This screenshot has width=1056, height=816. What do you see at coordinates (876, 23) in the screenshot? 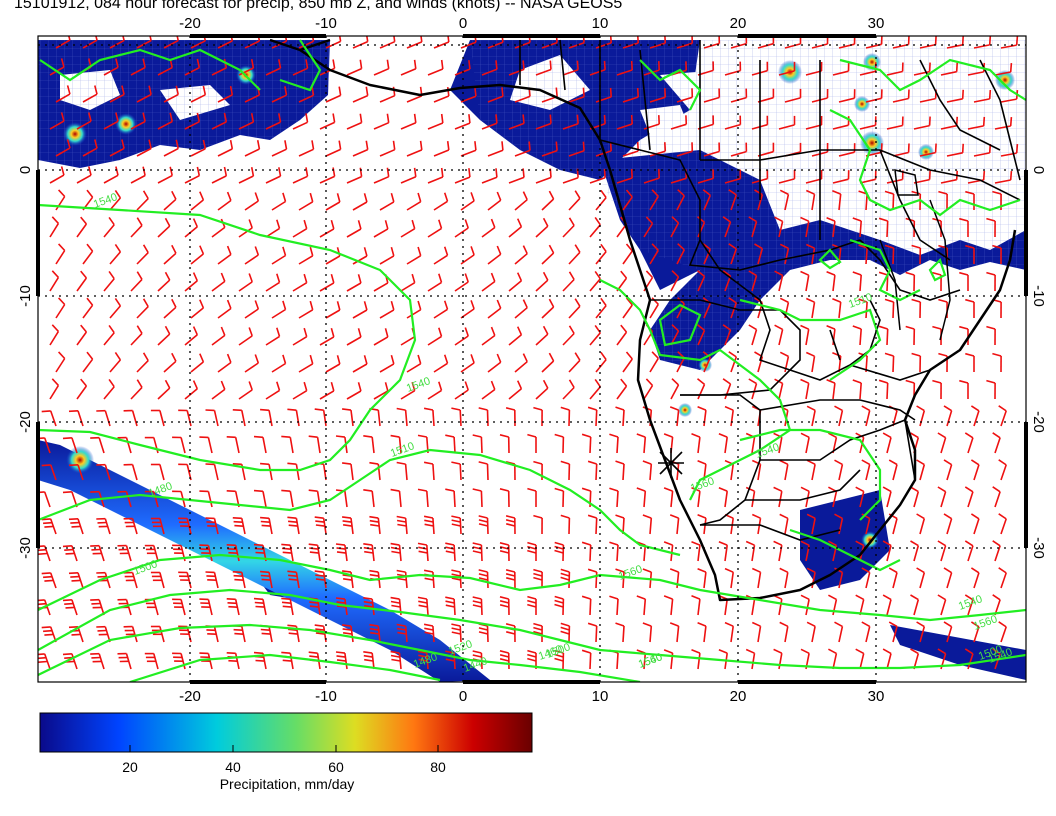
I see `lon-tick-top: 30` at bounding box center [876, 23].